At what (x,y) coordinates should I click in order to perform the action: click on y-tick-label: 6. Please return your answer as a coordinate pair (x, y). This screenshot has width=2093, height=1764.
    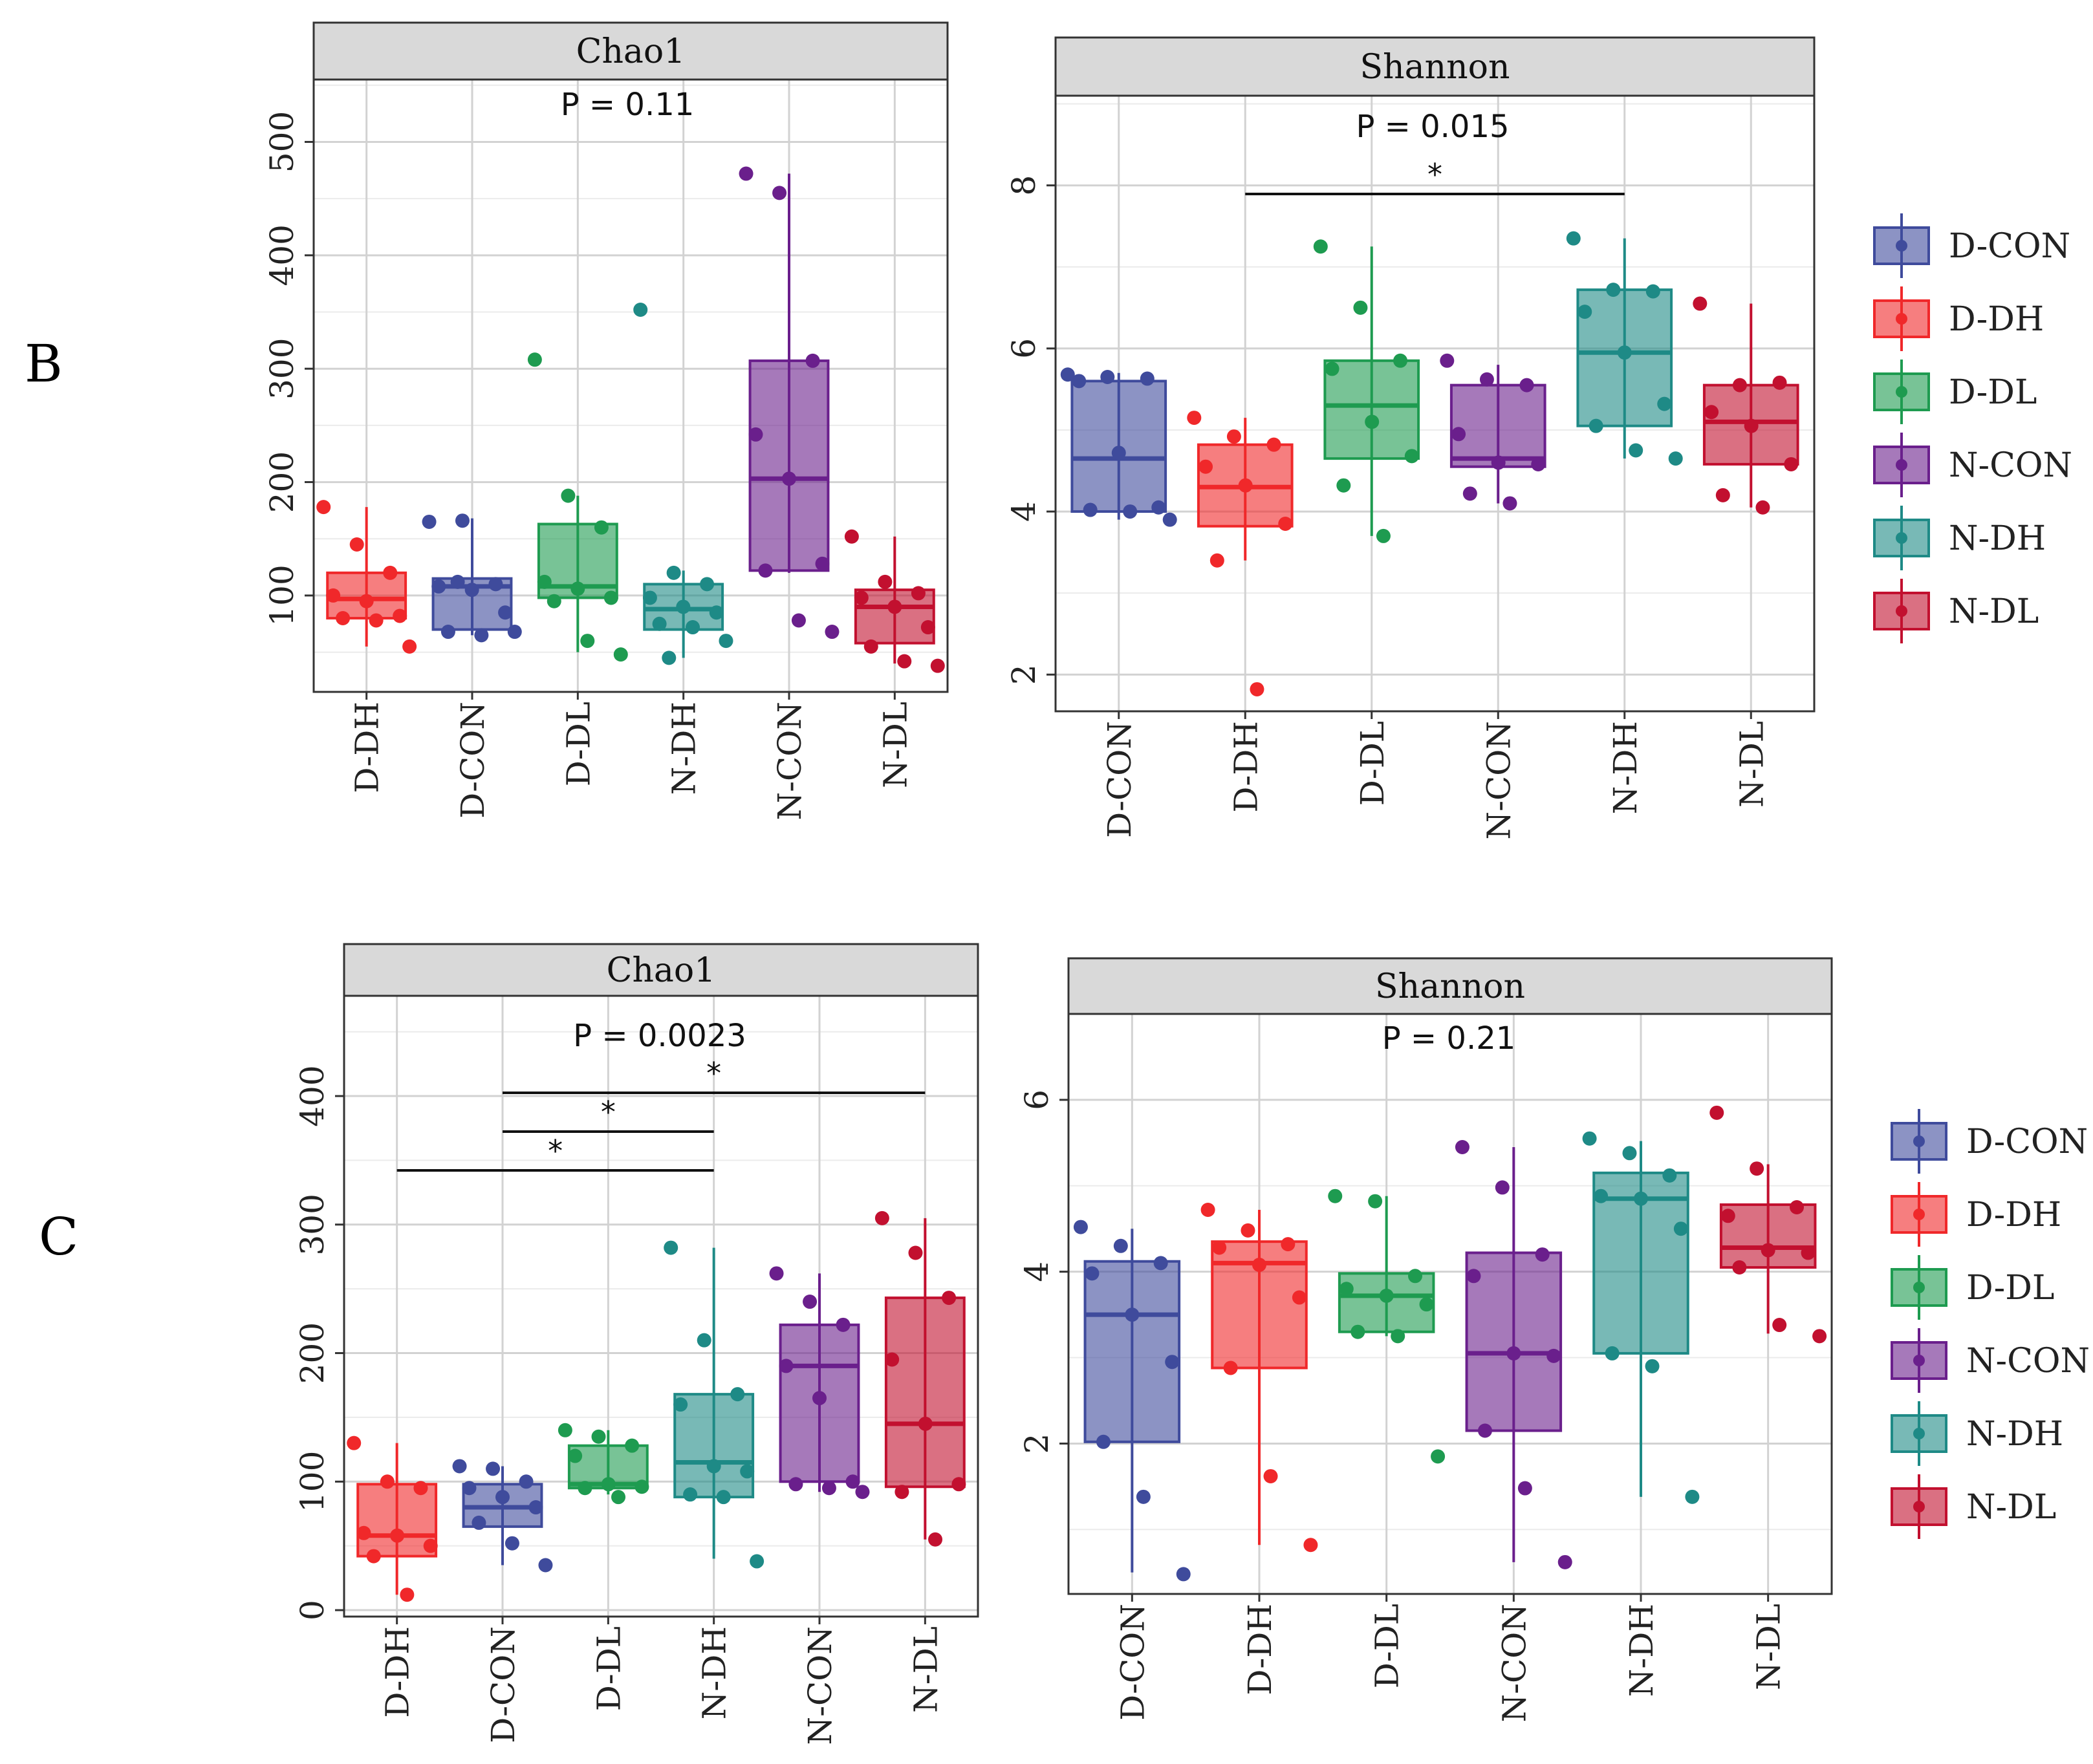
    Looking at the image, I should click on (1037, 1100).